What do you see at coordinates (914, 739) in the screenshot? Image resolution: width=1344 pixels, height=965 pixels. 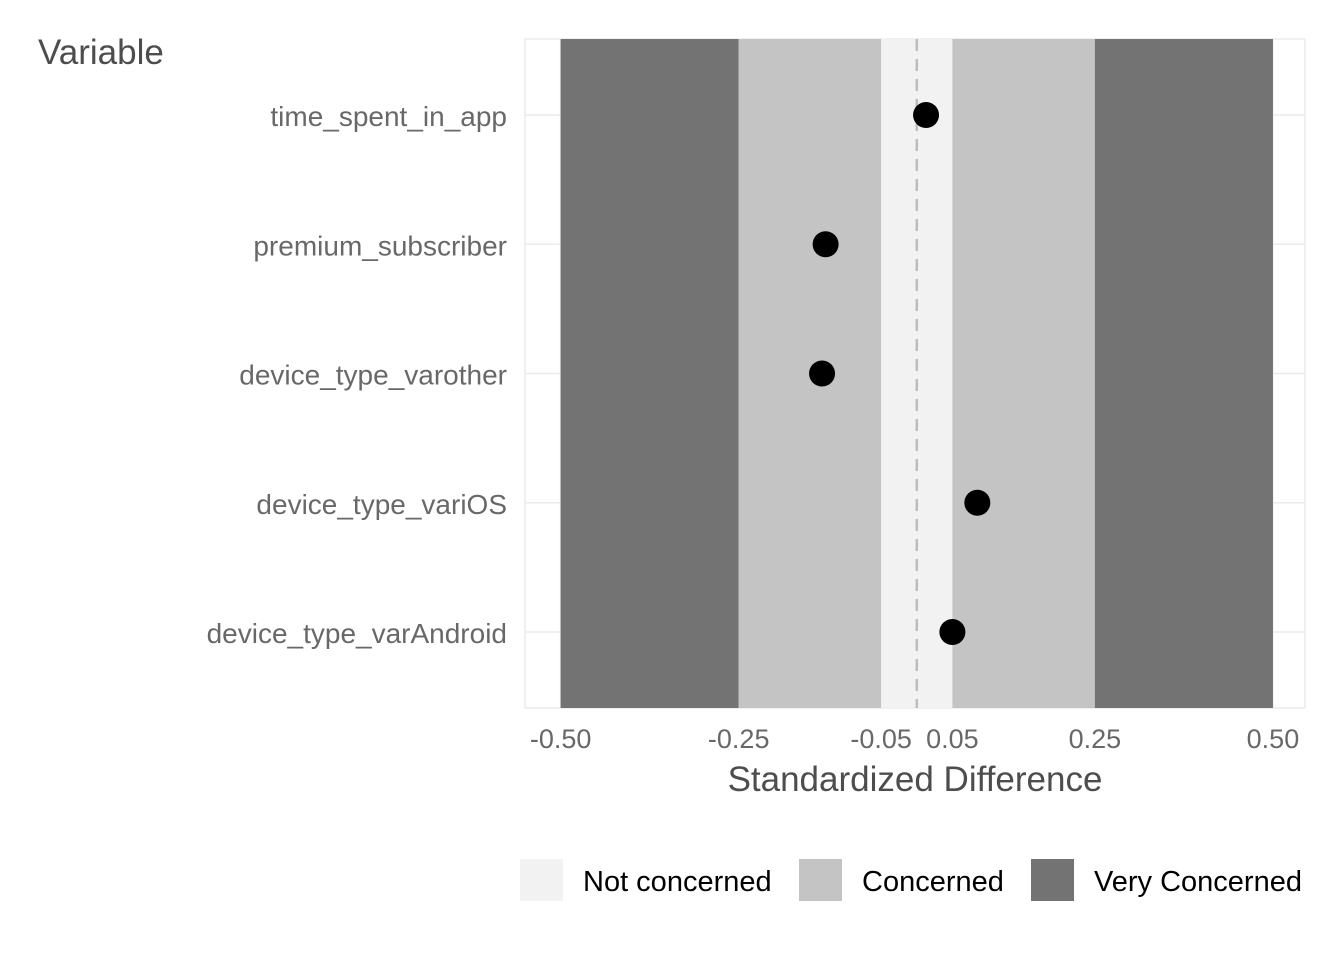 I see `x-axis-tick-labels: -0.50 -0.25 -0.05 0.05 0.25 0.50` at bounding box center [914, 739].